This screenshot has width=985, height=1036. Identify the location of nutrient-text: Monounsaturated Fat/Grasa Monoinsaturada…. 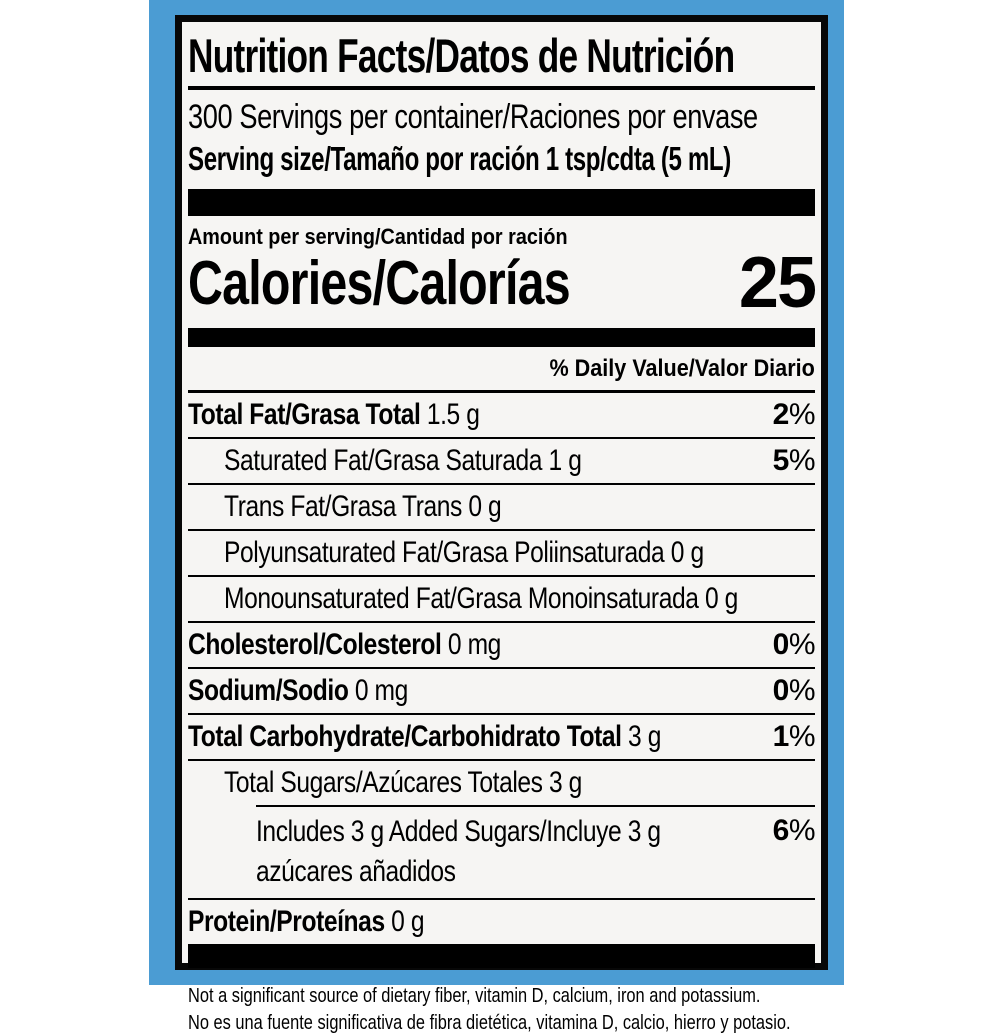
(481, 599).